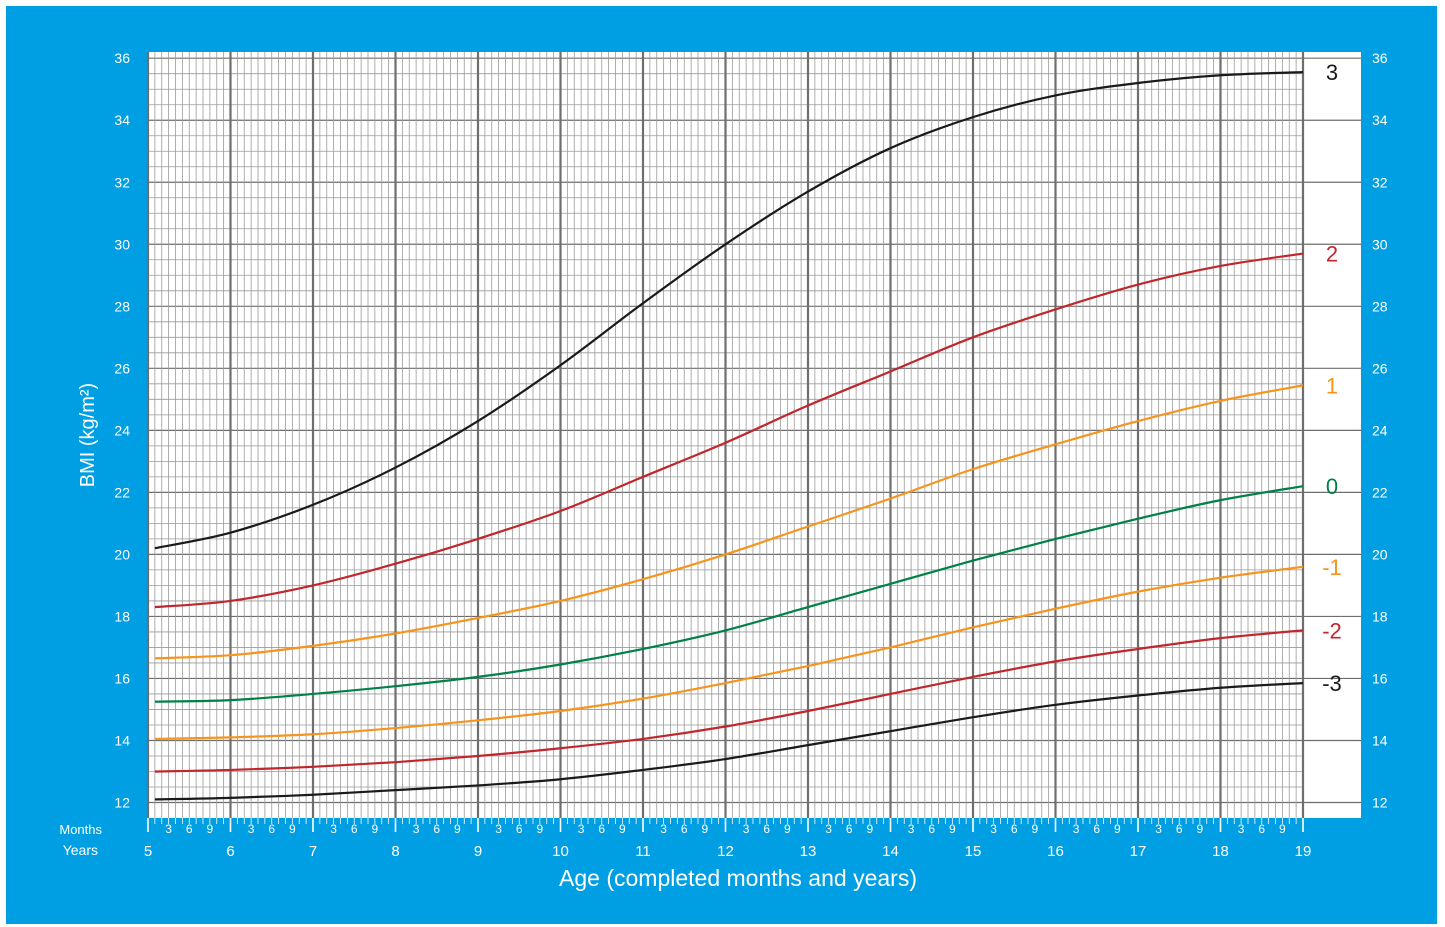 The height and width of the screenshot is (927, 1445). Describe the element at coordinates (1332, 254) in the screenshot. I see `series-end-label: 2` at that location.